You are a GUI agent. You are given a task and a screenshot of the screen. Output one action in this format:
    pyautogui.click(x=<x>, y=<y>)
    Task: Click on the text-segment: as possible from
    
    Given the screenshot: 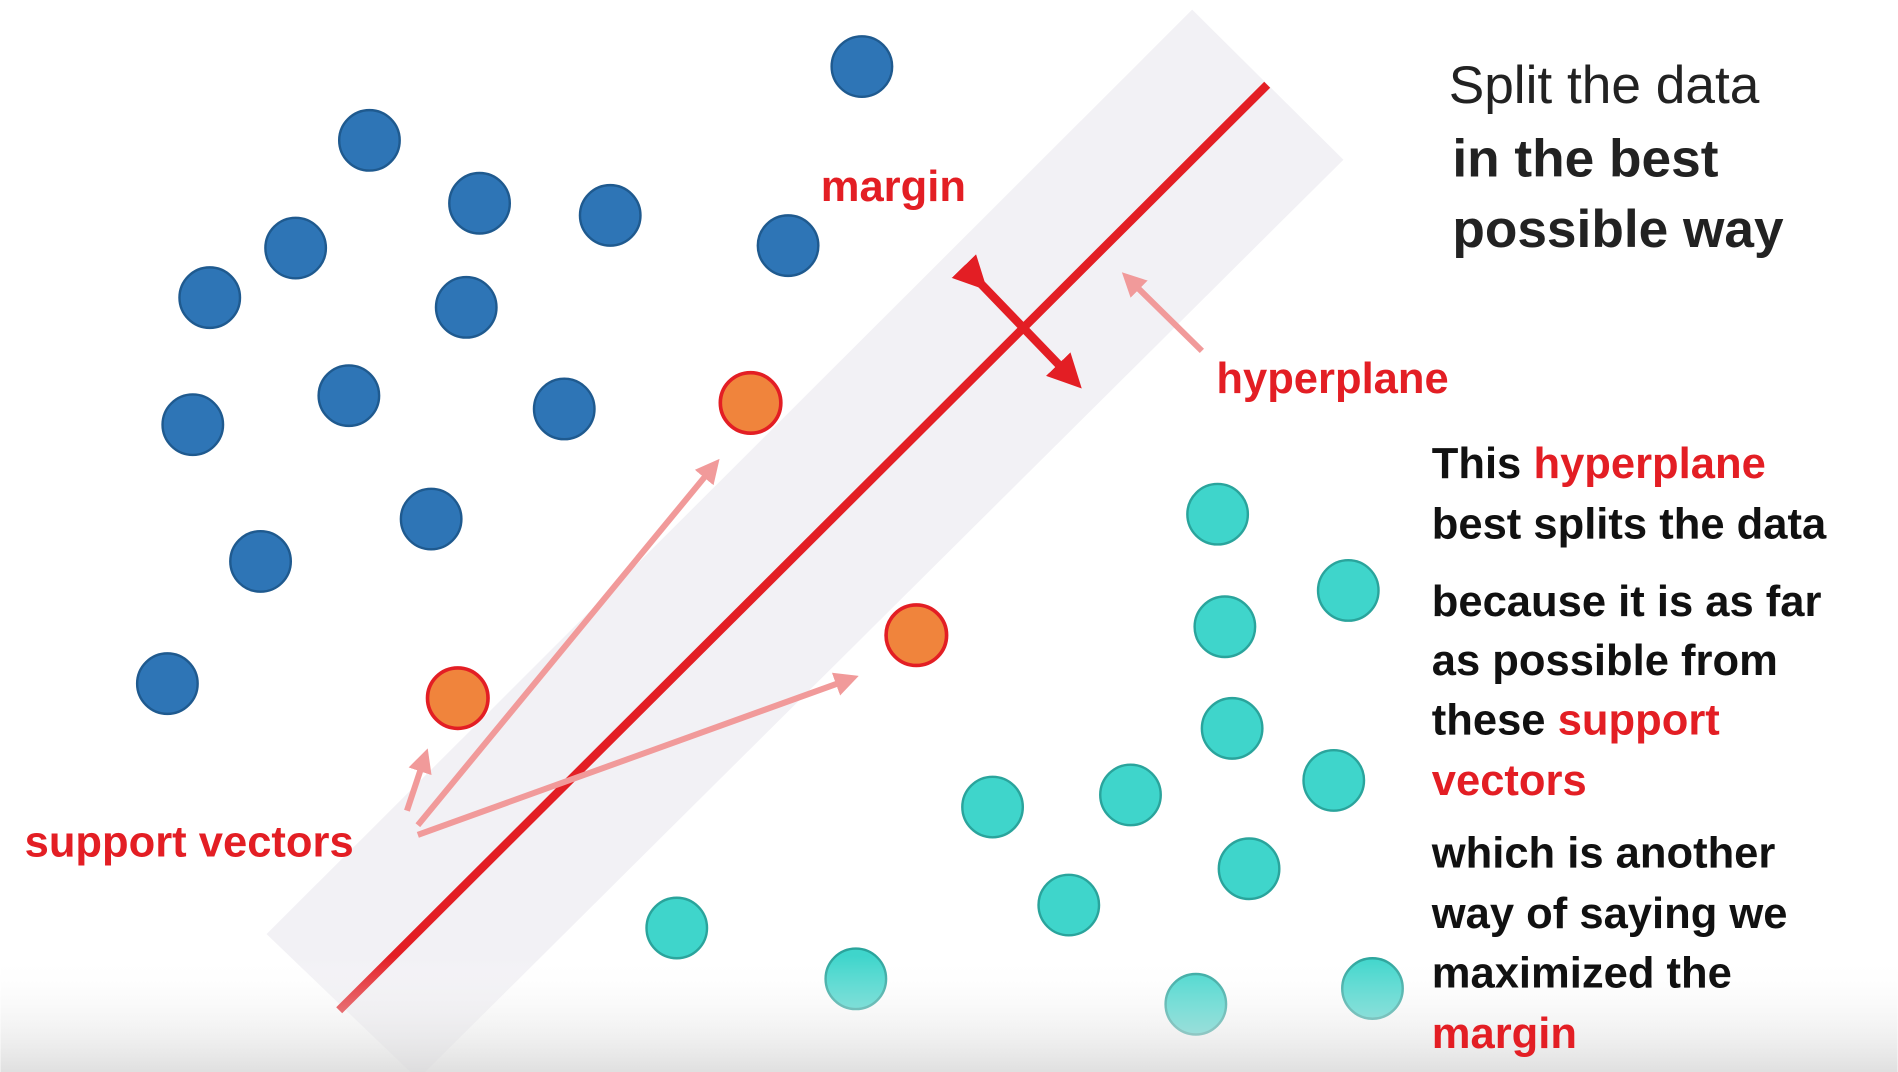 What is the action you would take?
    pyautogui.click(x=1605, y=661)
    